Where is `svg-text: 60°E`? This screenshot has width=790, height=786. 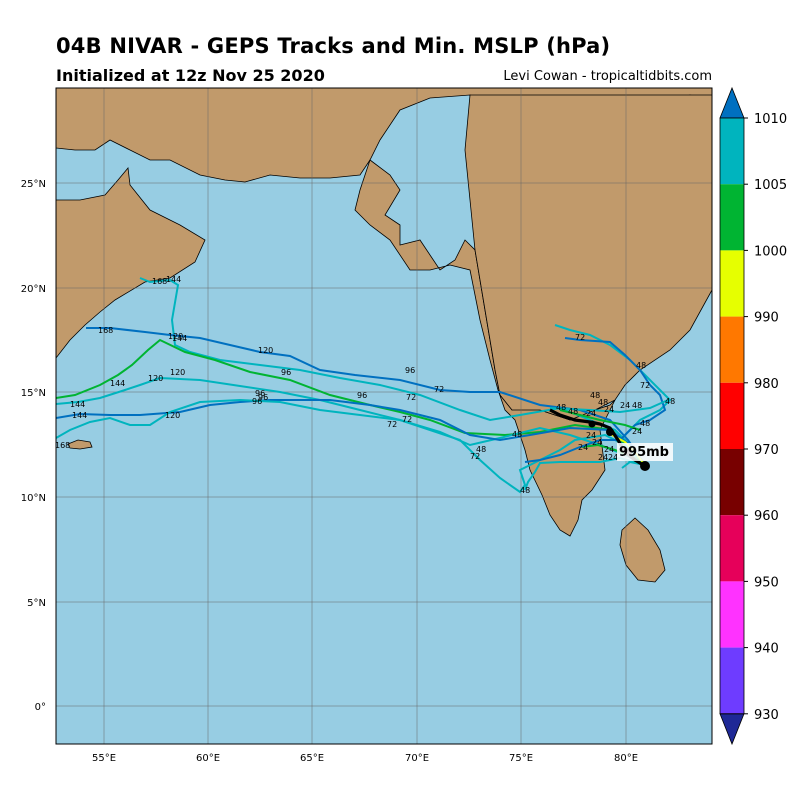 svg-text: 60°E is located at coordinates (208, 758).